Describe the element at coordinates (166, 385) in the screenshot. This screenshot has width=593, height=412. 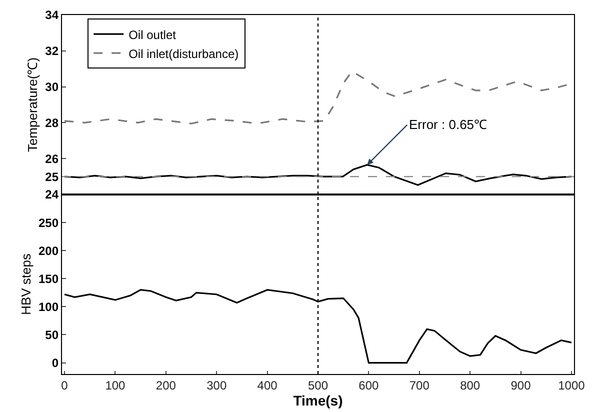
I see `x-tick-label: 200` at that location.